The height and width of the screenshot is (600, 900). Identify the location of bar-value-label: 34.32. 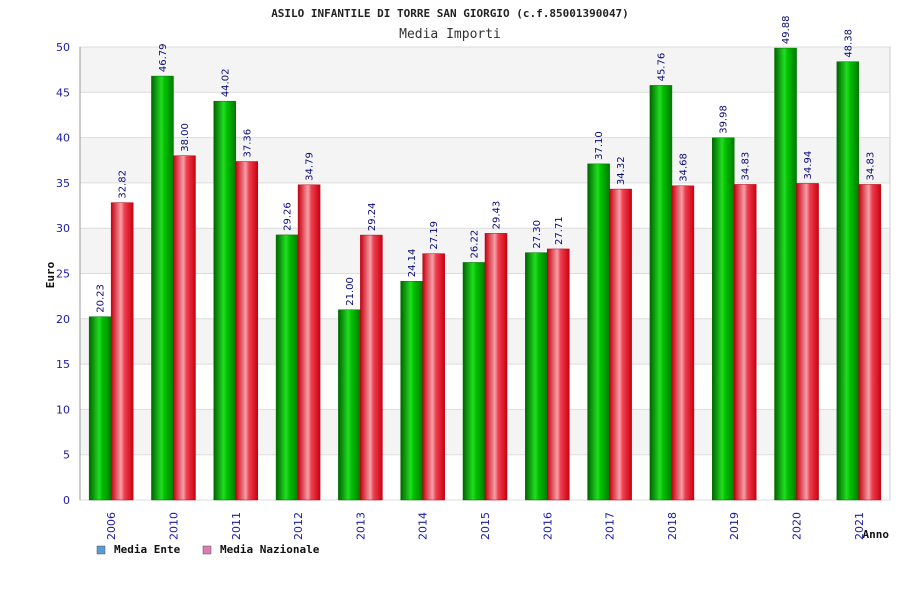
(621, 170).